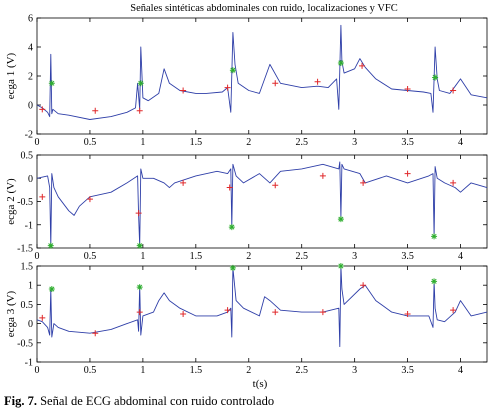  Describe the element at coordinates (29, 135) in the screenshot. I see `y-tick-label: -2` at that location.